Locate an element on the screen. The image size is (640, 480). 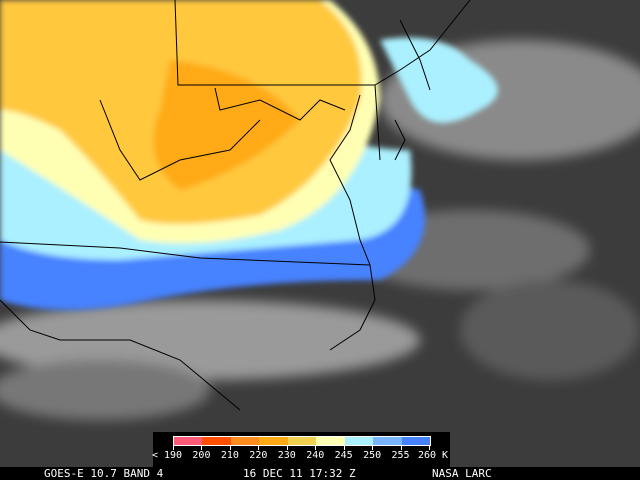
scale-label: 220 is located at coordinates (258, 455).